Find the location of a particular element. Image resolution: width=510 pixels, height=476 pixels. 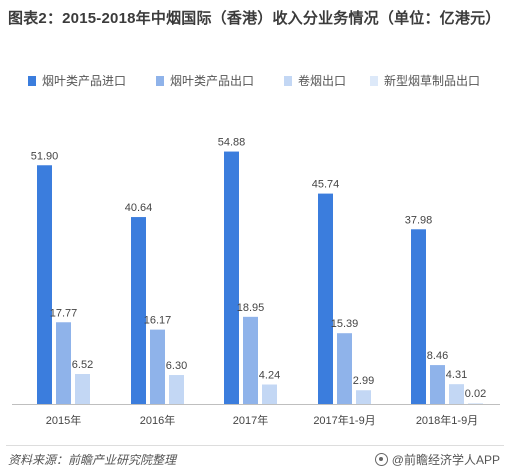

x-tick-label: 2017年1-9月 is located at coordinates (344, 420).